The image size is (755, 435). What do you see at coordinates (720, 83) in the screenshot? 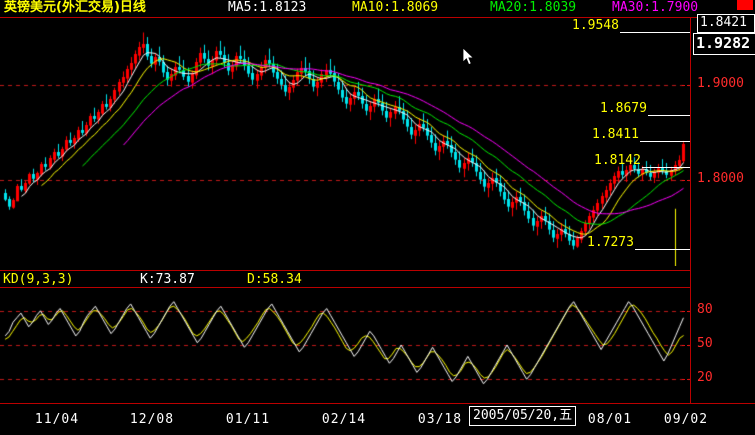
I see `price-axis-label: 1.9000` at bounding box center [720, 83].